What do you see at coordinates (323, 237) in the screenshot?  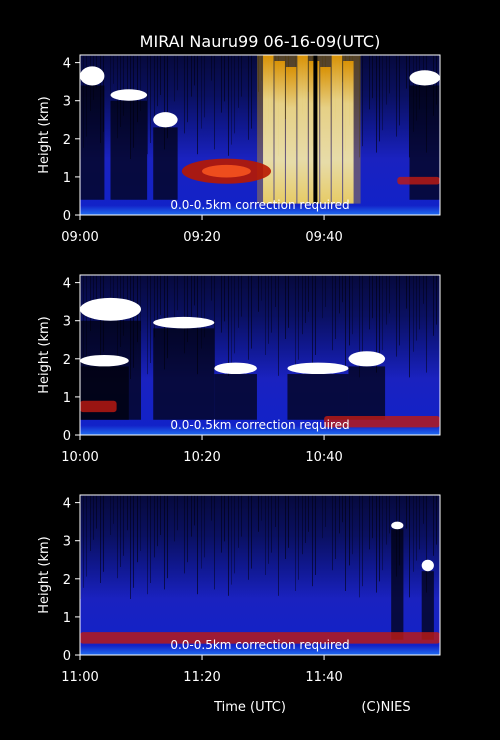 I see `x-tick-label: 09:40` at bounding box center [323, 237].